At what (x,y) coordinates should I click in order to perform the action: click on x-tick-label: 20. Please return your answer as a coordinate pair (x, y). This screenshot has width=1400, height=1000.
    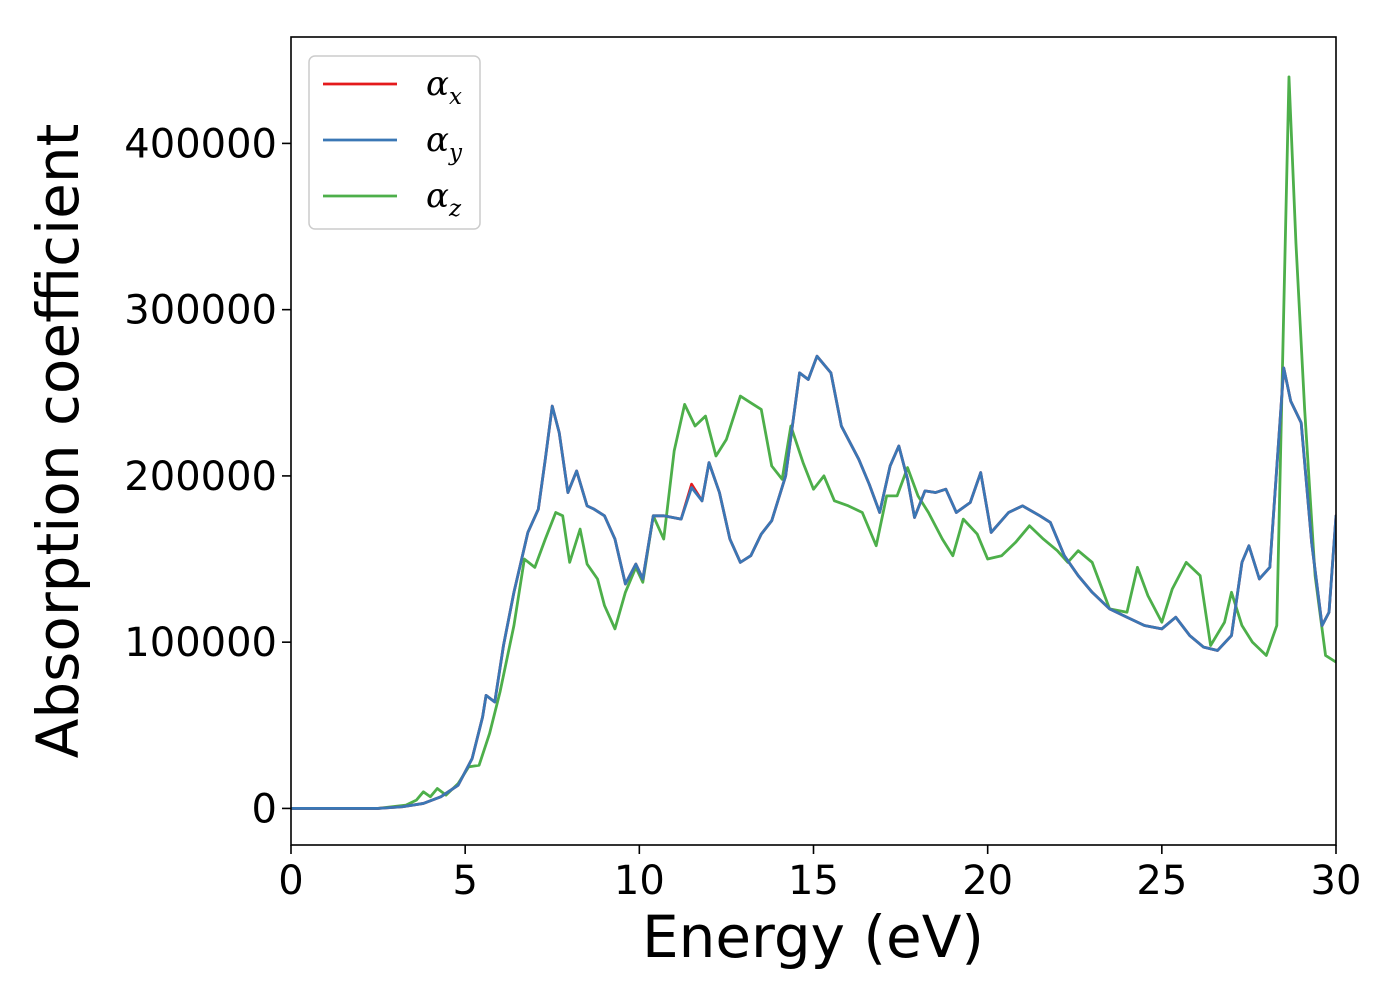
    Looking at the image, I should click on (987, 881).